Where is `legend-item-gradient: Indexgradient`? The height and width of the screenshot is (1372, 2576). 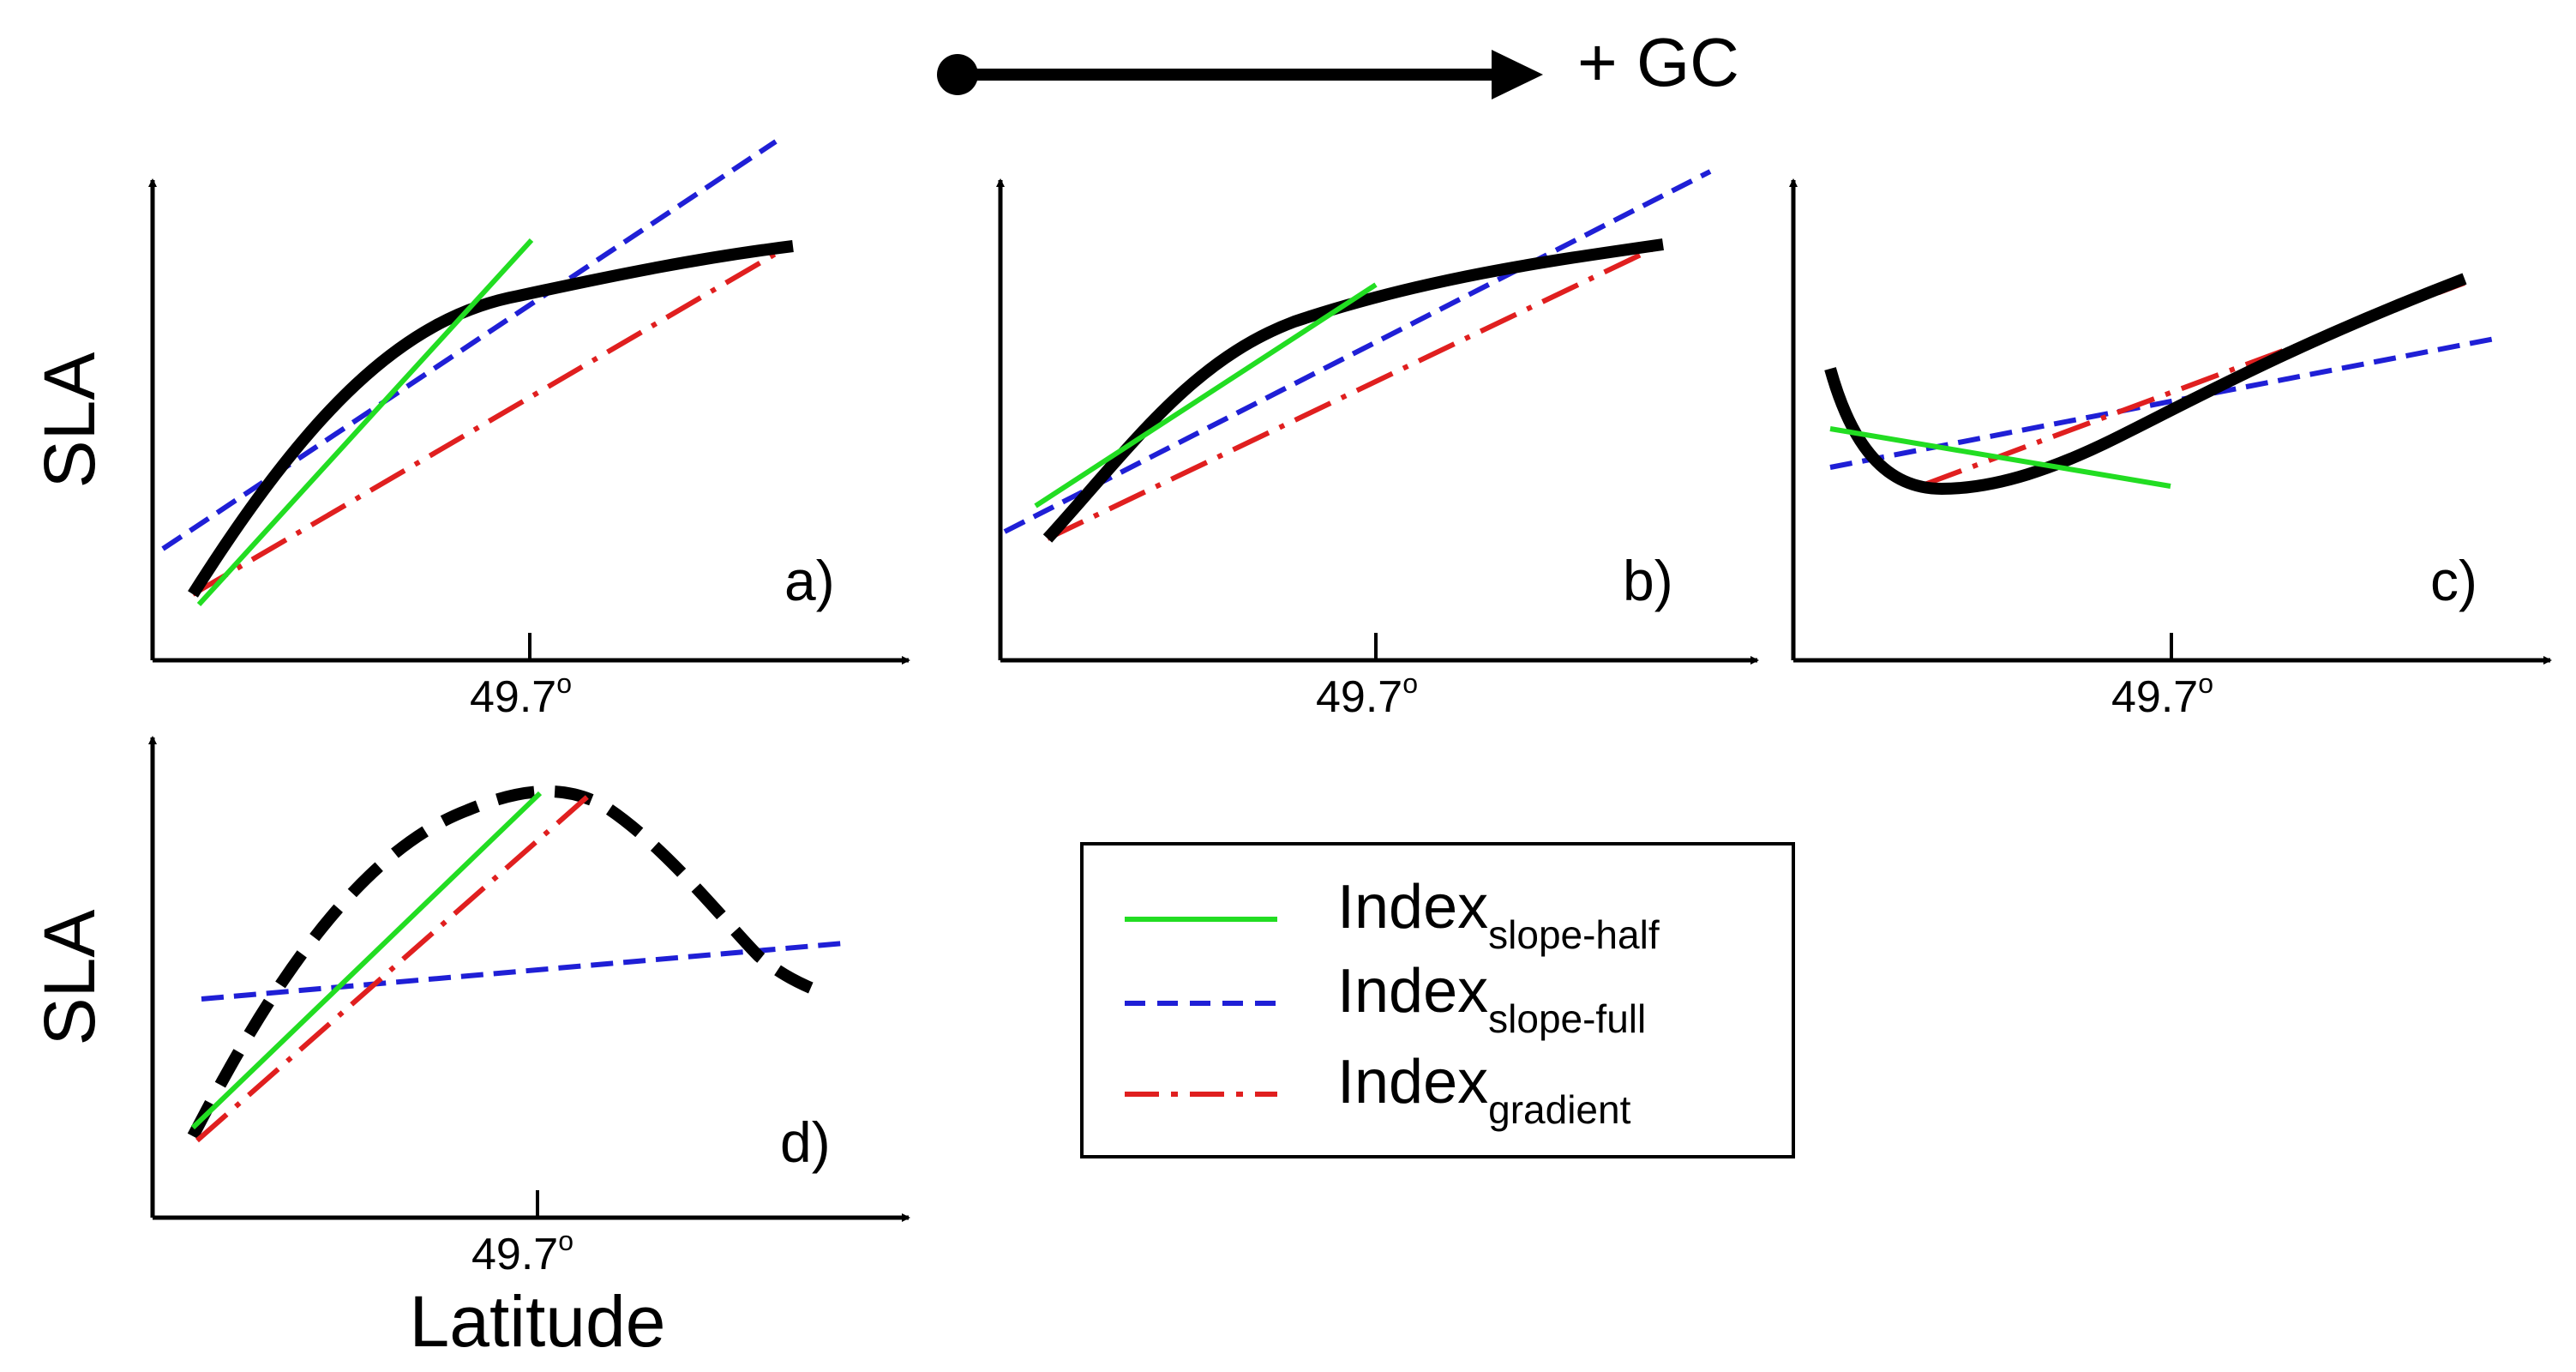
legend-item-gradient: Indexgradient is located at coordinates (1378, 1090).